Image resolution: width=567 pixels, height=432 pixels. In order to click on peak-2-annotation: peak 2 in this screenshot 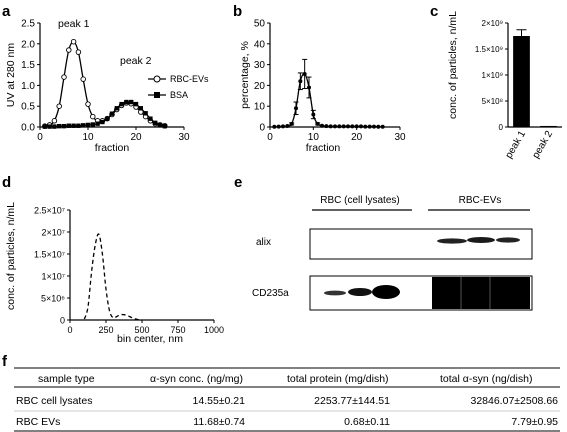, I will do `click(136, 61)`.